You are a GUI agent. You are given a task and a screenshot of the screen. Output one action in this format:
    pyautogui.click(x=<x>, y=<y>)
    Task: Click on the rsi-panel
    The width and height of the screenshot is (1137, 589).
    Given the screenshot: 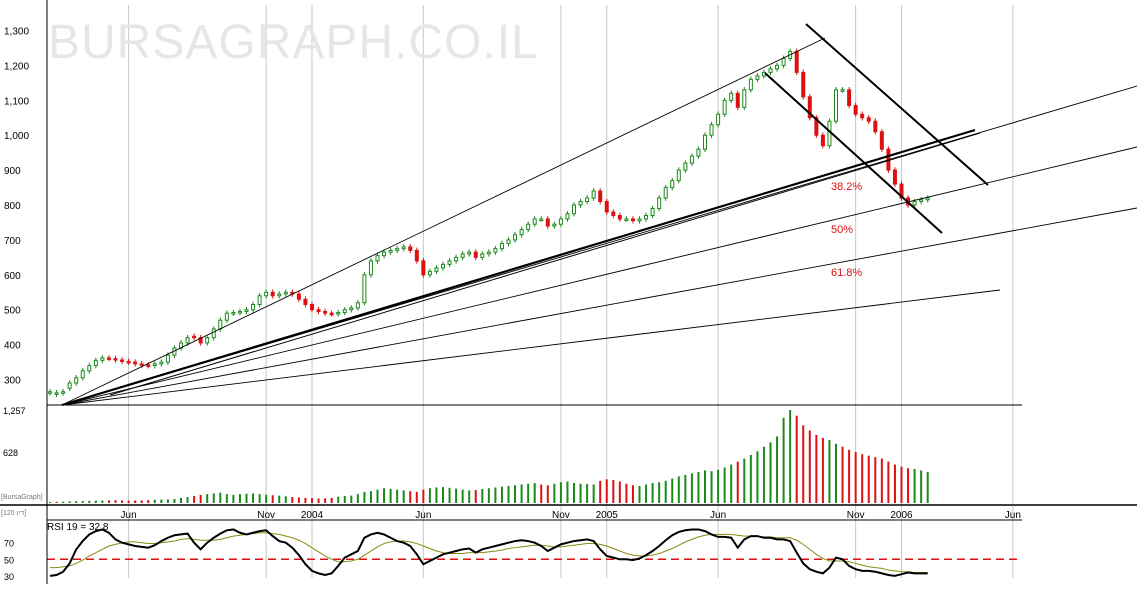 What is the action you would take?
    pyautogui.click(x=534, y=552)
    